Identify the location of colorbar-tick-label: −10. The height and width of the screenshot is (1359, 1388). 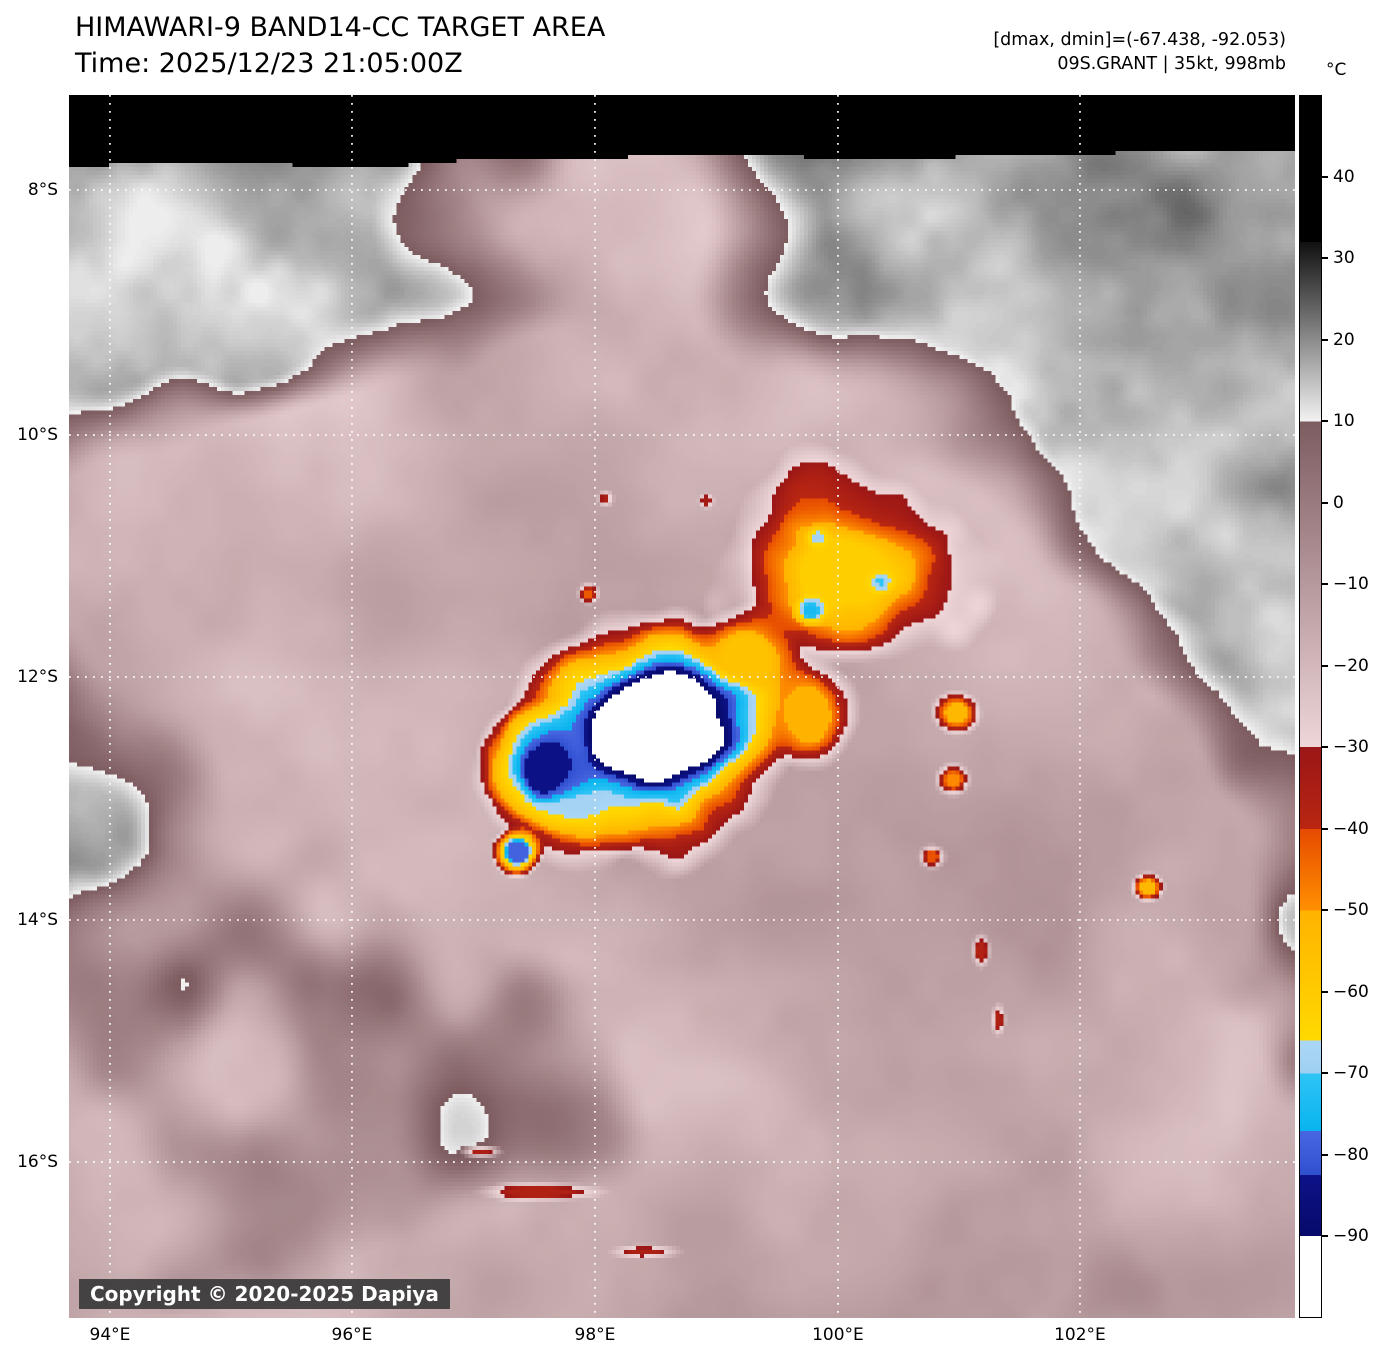
(1351, 584).